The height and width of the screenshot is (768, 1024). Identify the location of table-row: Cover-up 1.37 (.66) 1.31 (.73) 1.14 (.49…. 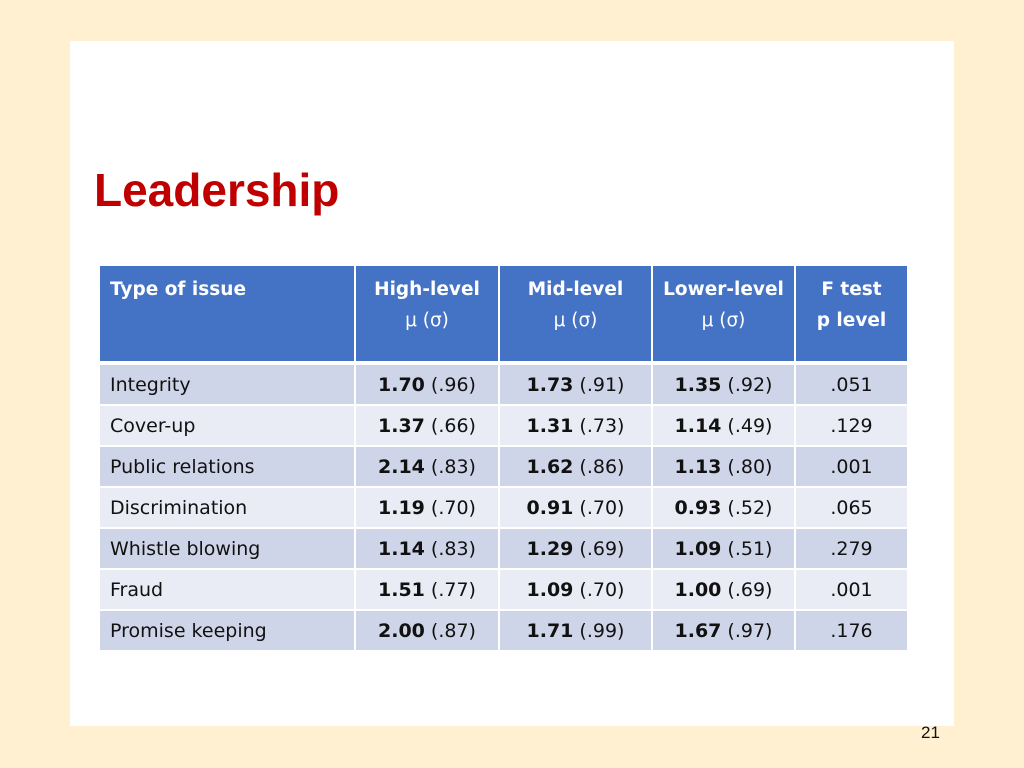
(503, 425).